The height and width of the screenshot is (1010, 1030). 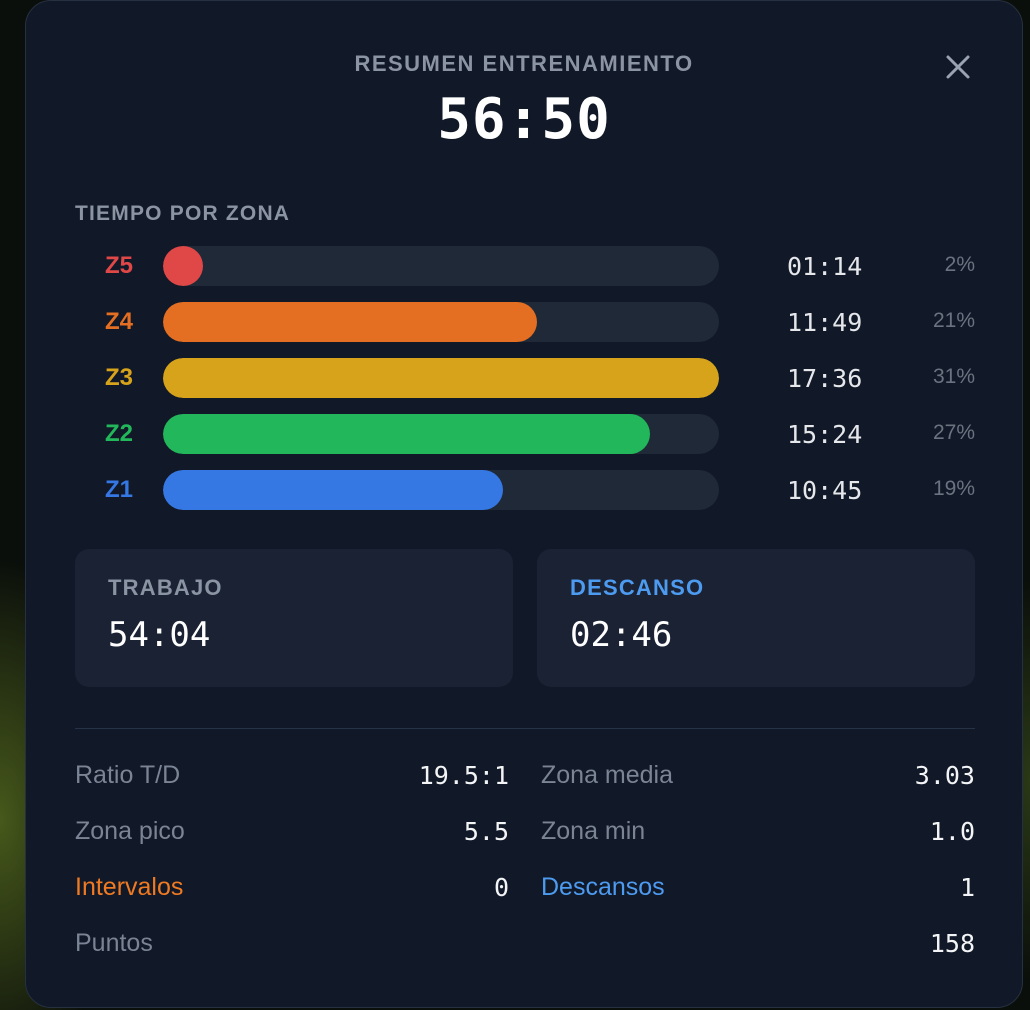 What do you see at coordinates (129, 887) in the screenshot?
I see `metric-label: Intervalos` at bounding box center [129, 887].